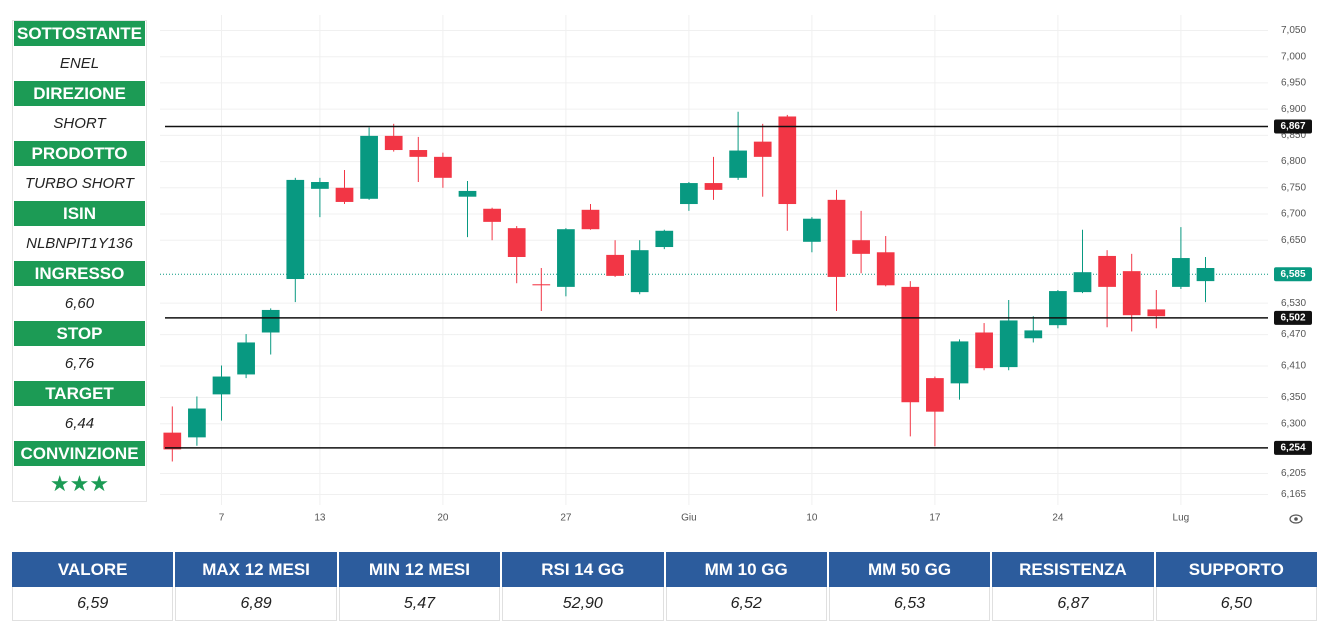 The width and height of the screenshot is (1327, 626). Describe the element at coordinates (1293, 56) in the screenshot. I see `y-tick-label: 7,000` at that location.